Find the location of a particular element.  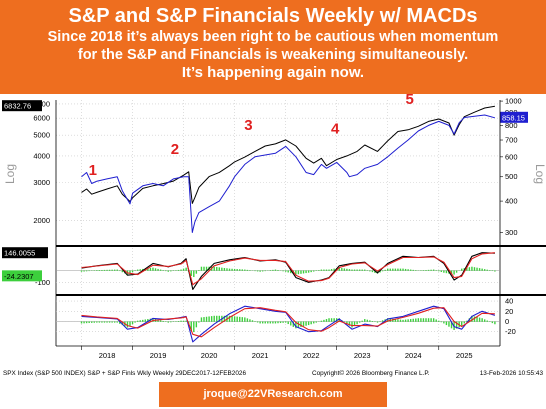

annotation-marker: 5 is located at coordinates (409, 101).